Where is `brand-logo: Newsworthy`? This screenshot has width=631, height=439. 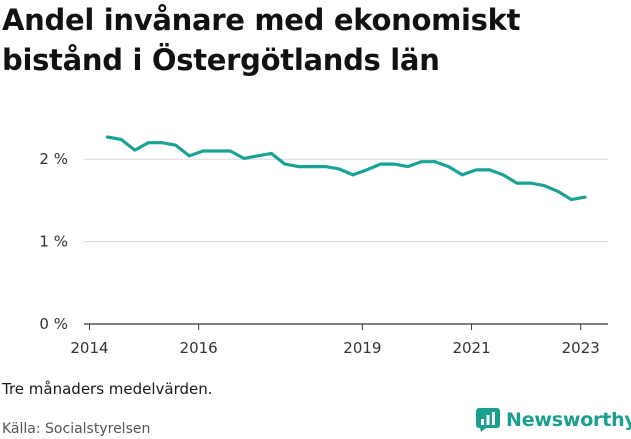 brand-logo: Newsworthy is located at coordinates (553, 420).